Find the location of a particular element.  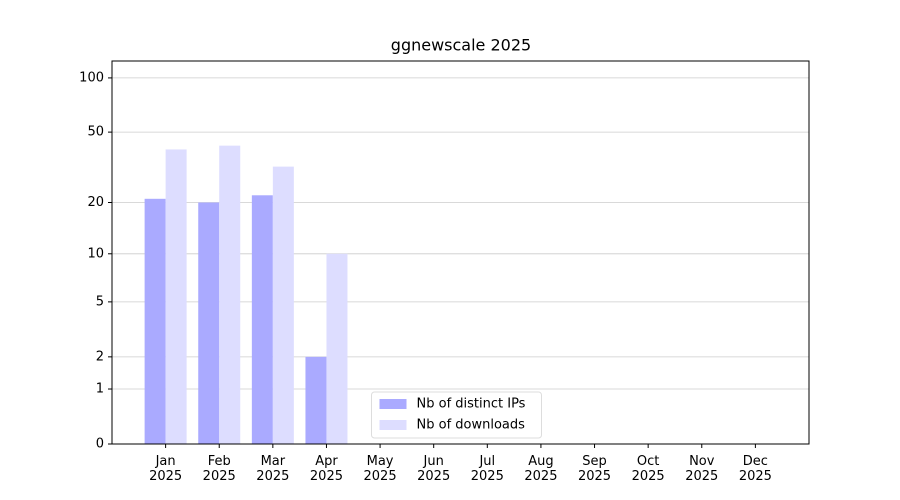

y-tick-label: 10 is located at coordinates (95, 253).